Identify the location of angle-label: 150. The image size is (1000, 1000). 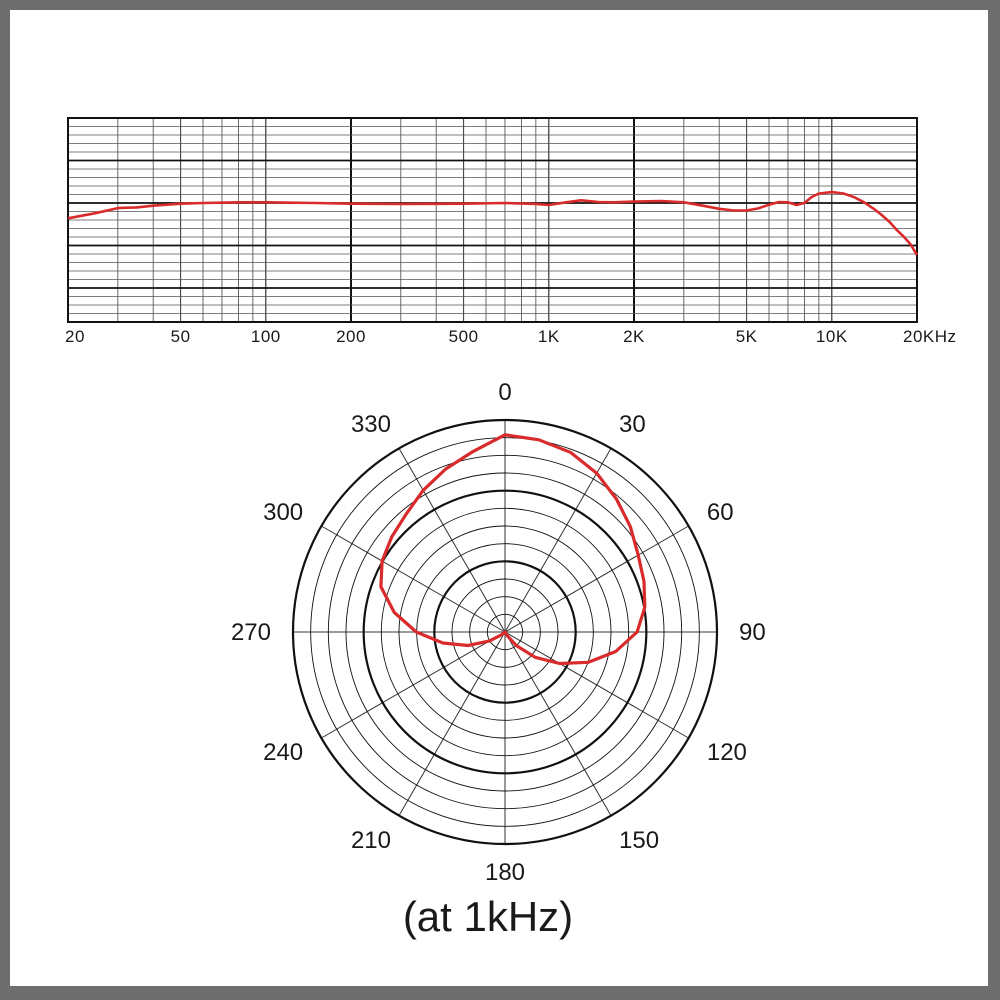
(639, 840).